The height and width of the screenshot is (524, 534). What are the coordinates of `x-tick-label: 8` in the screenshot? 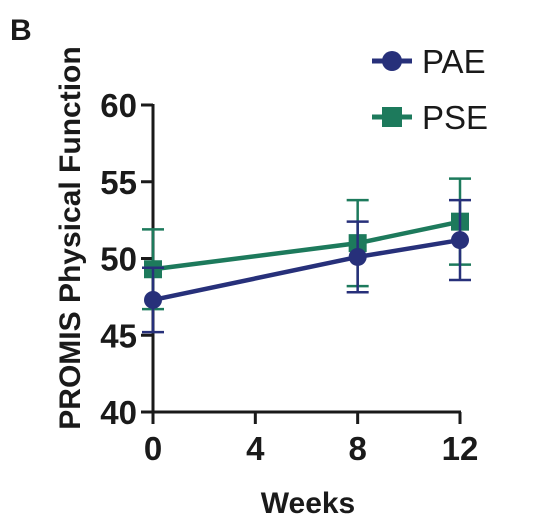 It's located at (357, 448).